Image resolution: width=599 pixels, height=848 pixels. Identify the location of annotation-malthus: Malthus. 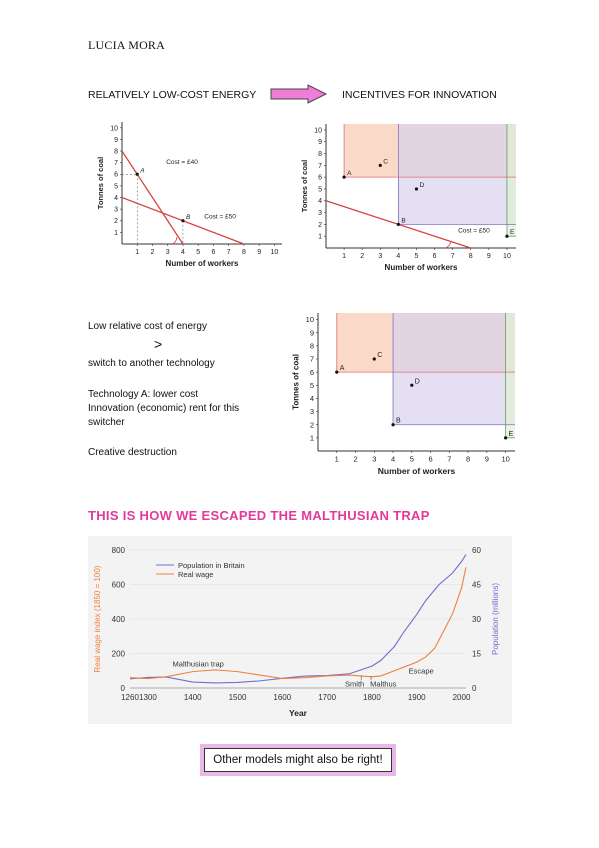
(383, 683).